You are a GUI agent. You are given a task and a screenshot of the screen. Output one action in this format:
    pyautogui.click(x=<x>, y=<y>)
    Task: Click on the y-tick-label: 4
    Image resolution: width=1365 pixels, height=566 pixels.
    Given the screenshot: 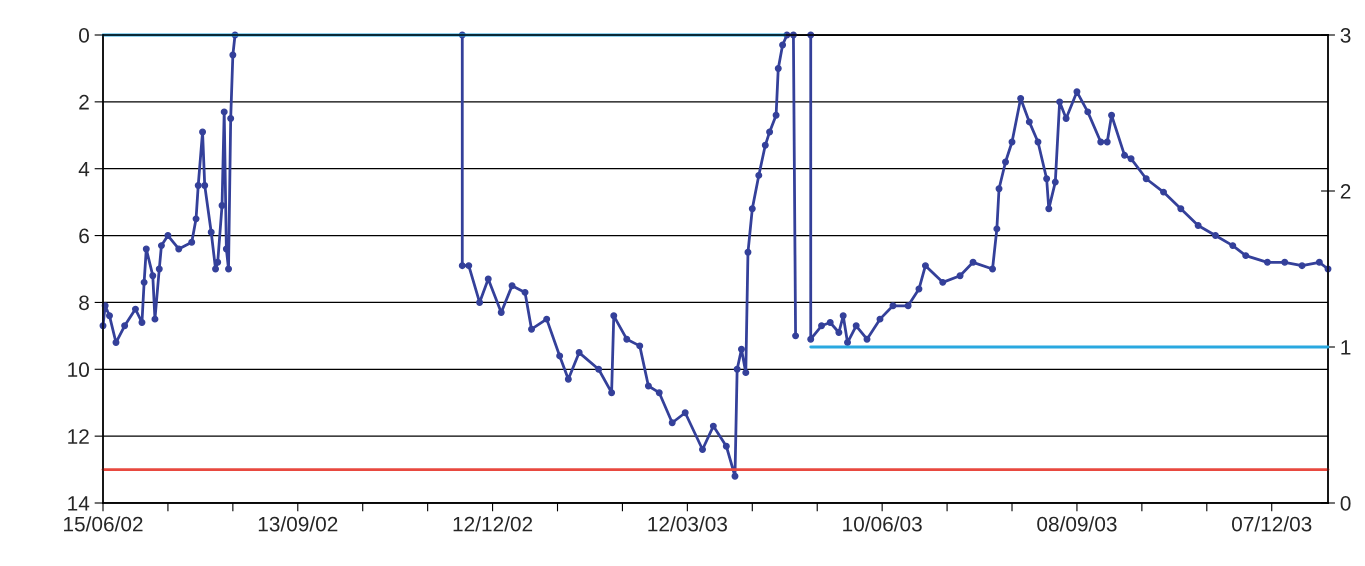 What is the action you would take?
    pyautogui.click(x=84, y=169)
    